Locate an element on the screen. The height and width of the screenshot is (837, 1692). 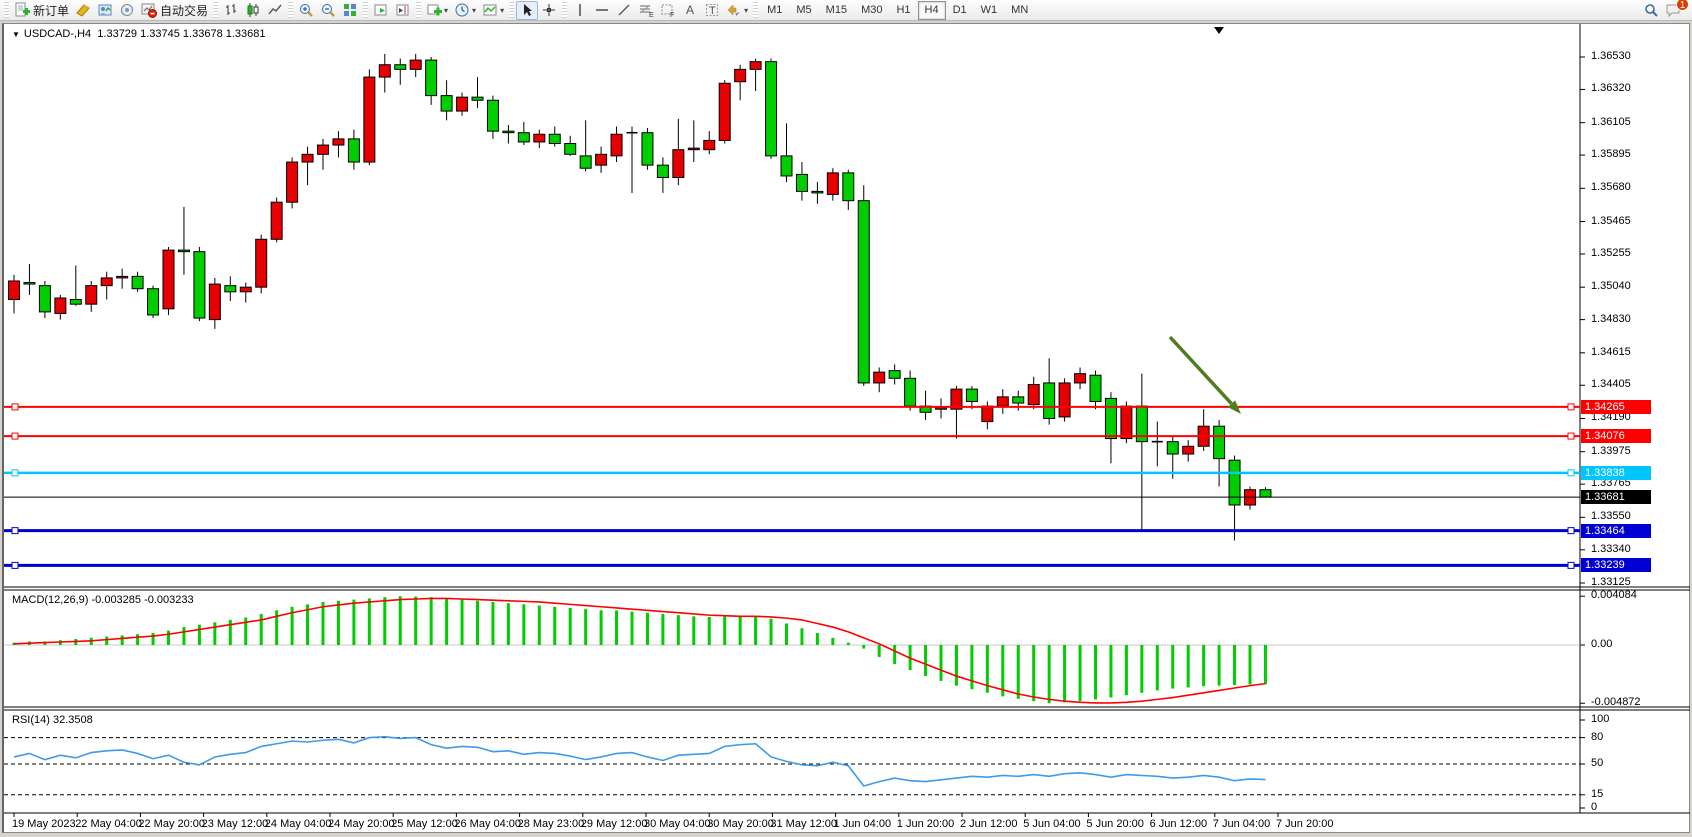
timeframe-button-h4: H4 is located at coordinates (931, 10).